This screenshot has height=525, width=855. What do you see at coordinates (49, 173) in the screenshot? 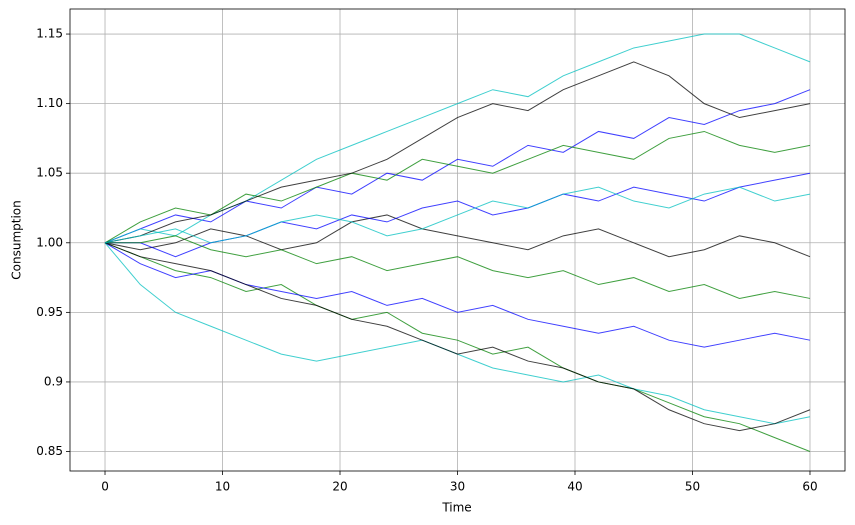
I see `y-tick-label: 1.05` at bounding box center [49, 173].